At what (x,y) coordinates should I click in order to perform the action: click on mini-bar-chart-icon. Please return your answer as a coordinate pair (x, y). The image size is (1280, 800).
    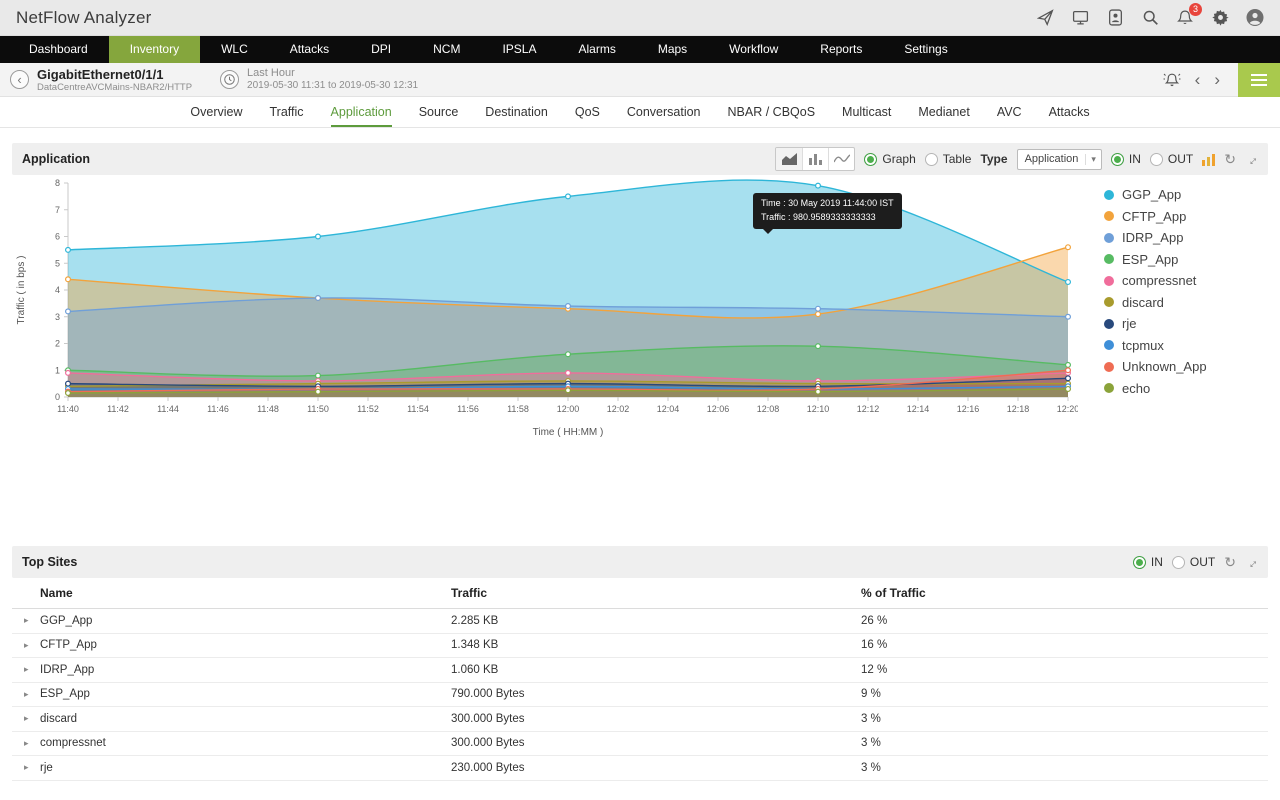
    Looking at the image, I should click on (1209, 159).